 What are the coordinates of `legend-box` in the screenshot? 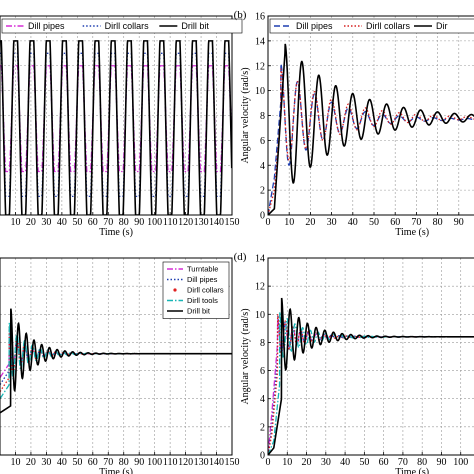 It's located at (371, 26).